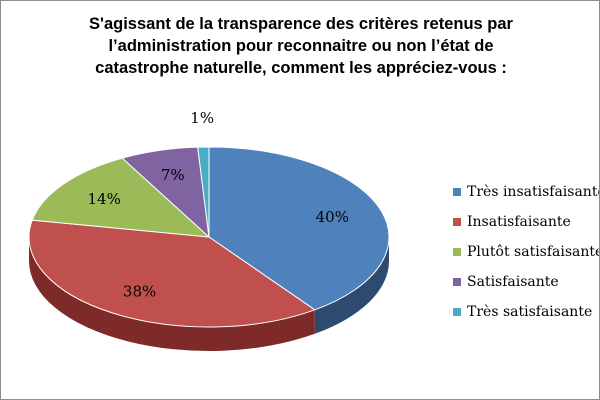  What do you see at coordinates (533, 252) in the screenshot?
I see `legend-label: Plutôt satisfaisante` at bounding box center [533, 252].